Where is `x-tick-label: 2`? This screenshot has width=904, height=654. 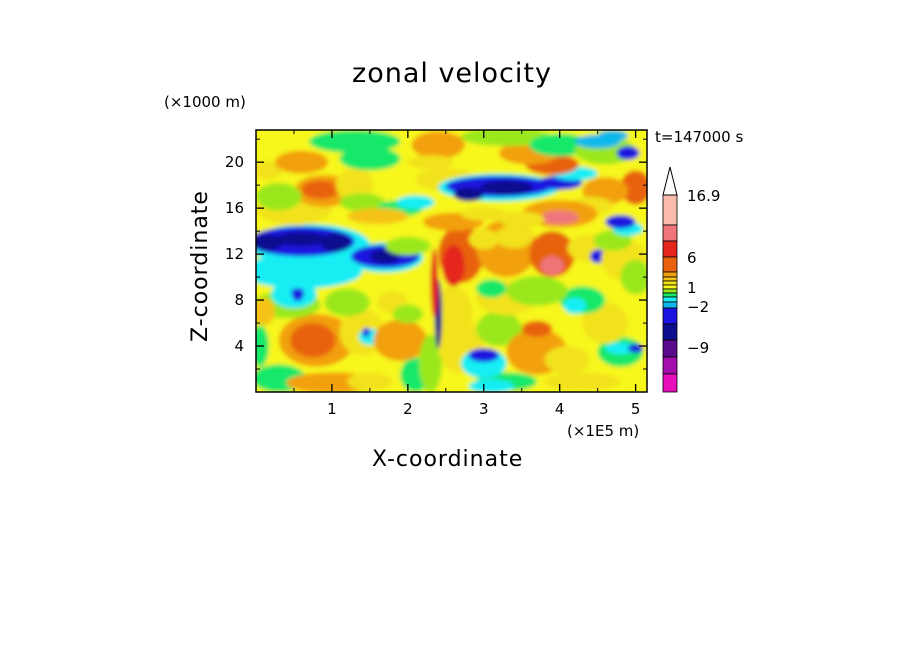 x-tick-label: 2 is located at coordinates (408, 409).